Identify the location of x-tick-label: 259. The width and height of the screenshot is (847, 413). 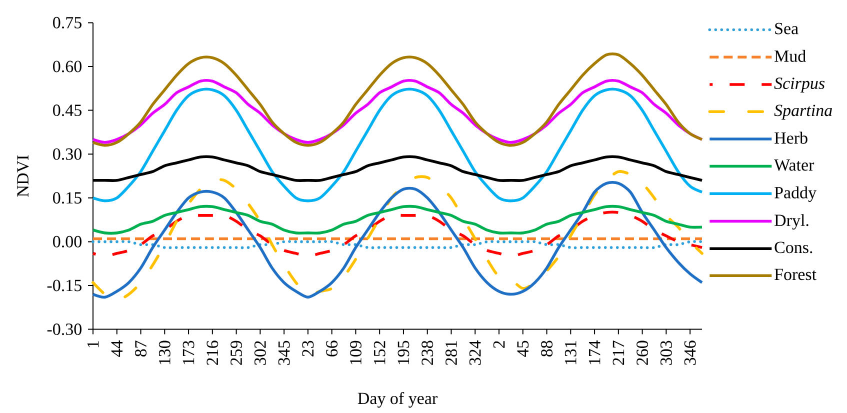
(236, 352).